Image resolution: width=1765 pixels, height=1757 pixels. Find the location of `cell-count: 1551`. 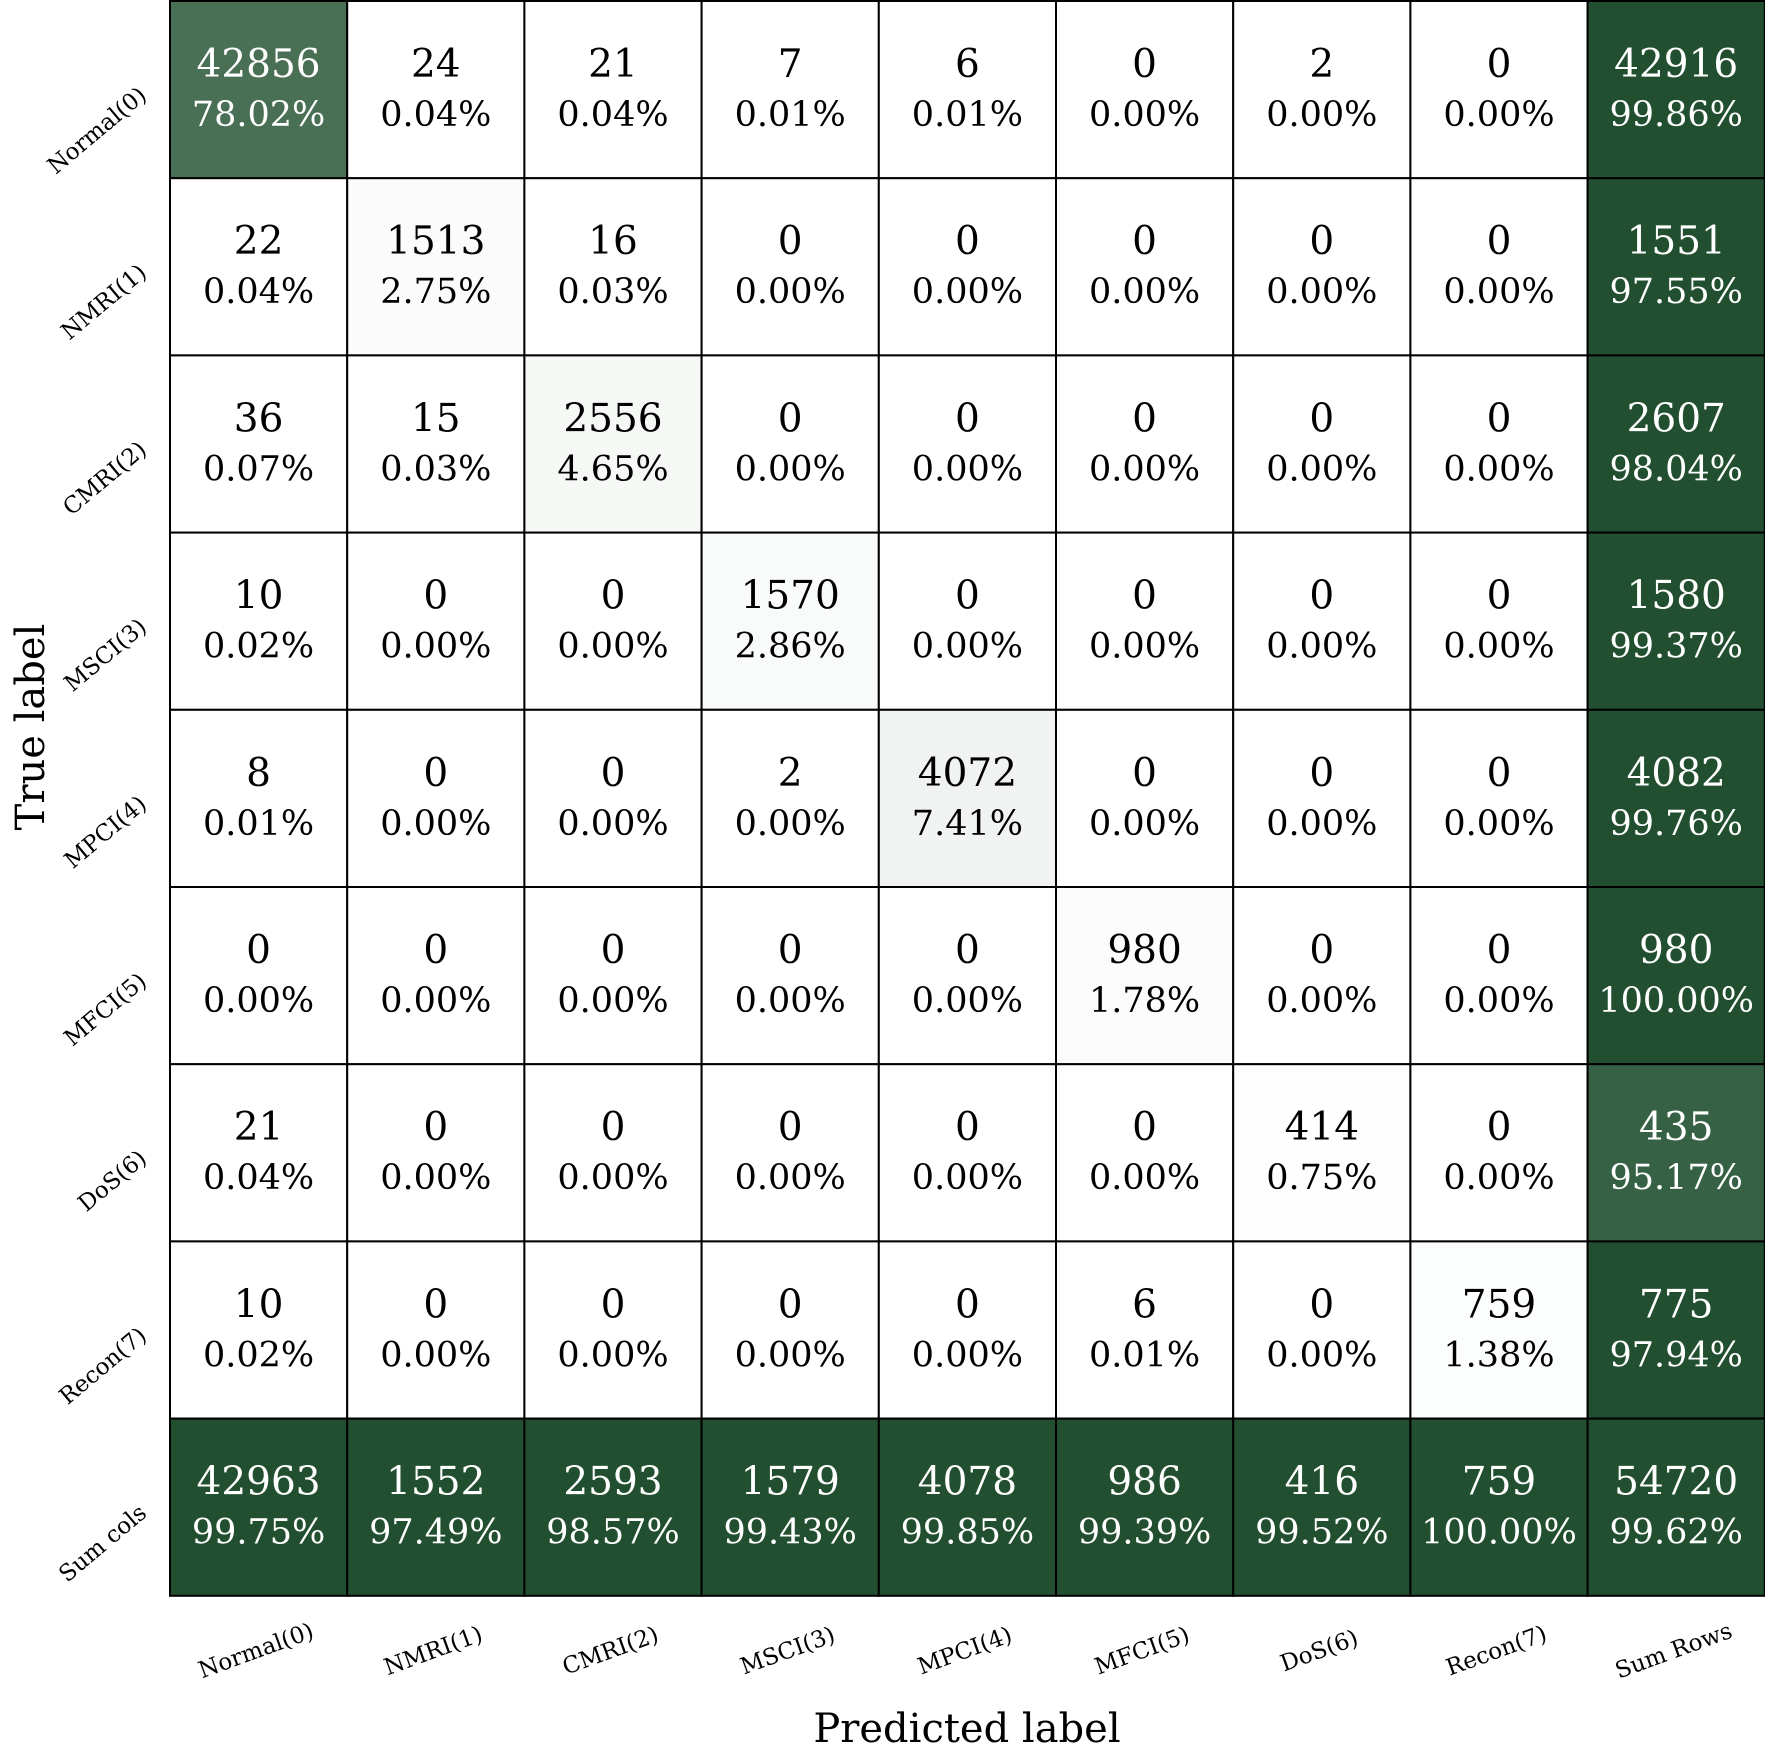

cell-count: 1551 is located at coordinates (1676, 241).